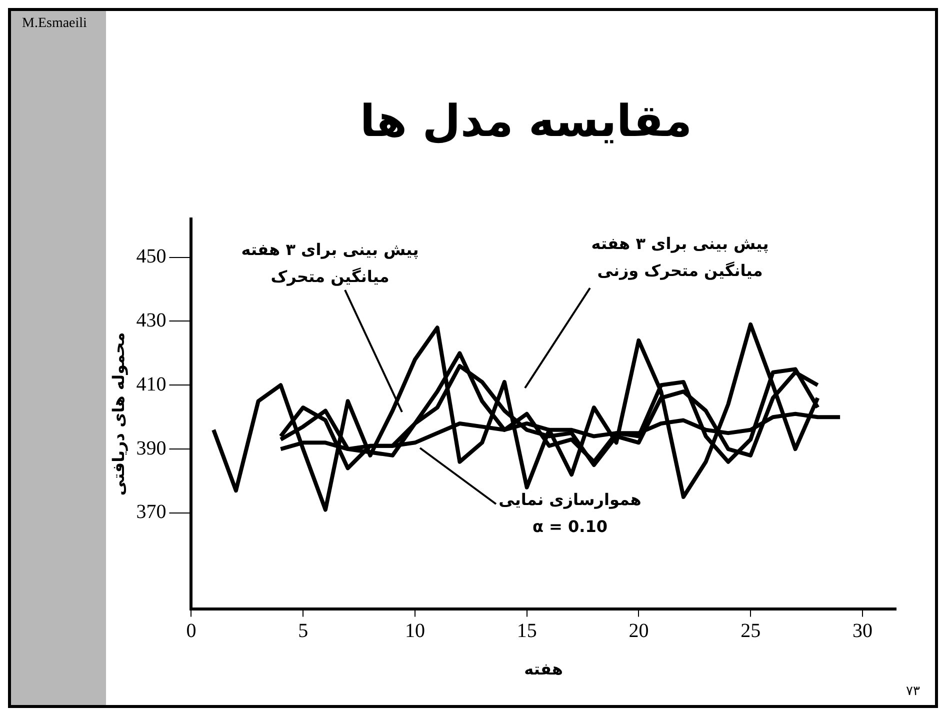 The width and height of the screenshot is (952, 719). What do you see at coordinates (680, 257) in the screenshot?
I see `annotation: پیش بینی برای ۳ هفته میانگین متحرک وزنی` at bounding box center [680, 257].